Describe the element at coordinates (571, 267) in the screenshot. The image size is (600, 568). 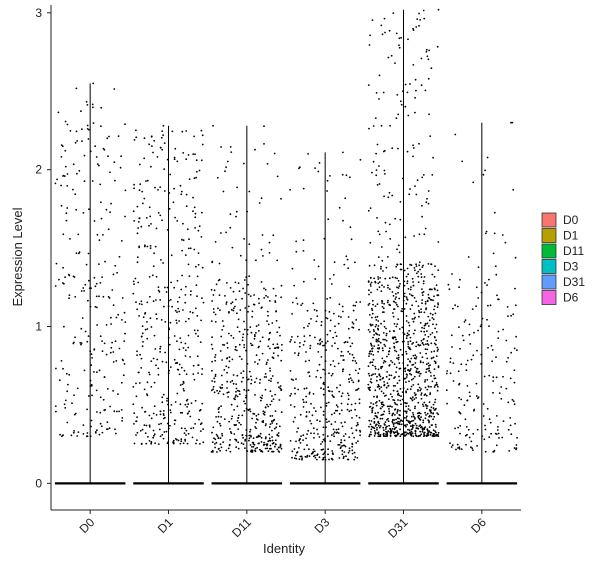
I see `legend-label: D3` at that location.